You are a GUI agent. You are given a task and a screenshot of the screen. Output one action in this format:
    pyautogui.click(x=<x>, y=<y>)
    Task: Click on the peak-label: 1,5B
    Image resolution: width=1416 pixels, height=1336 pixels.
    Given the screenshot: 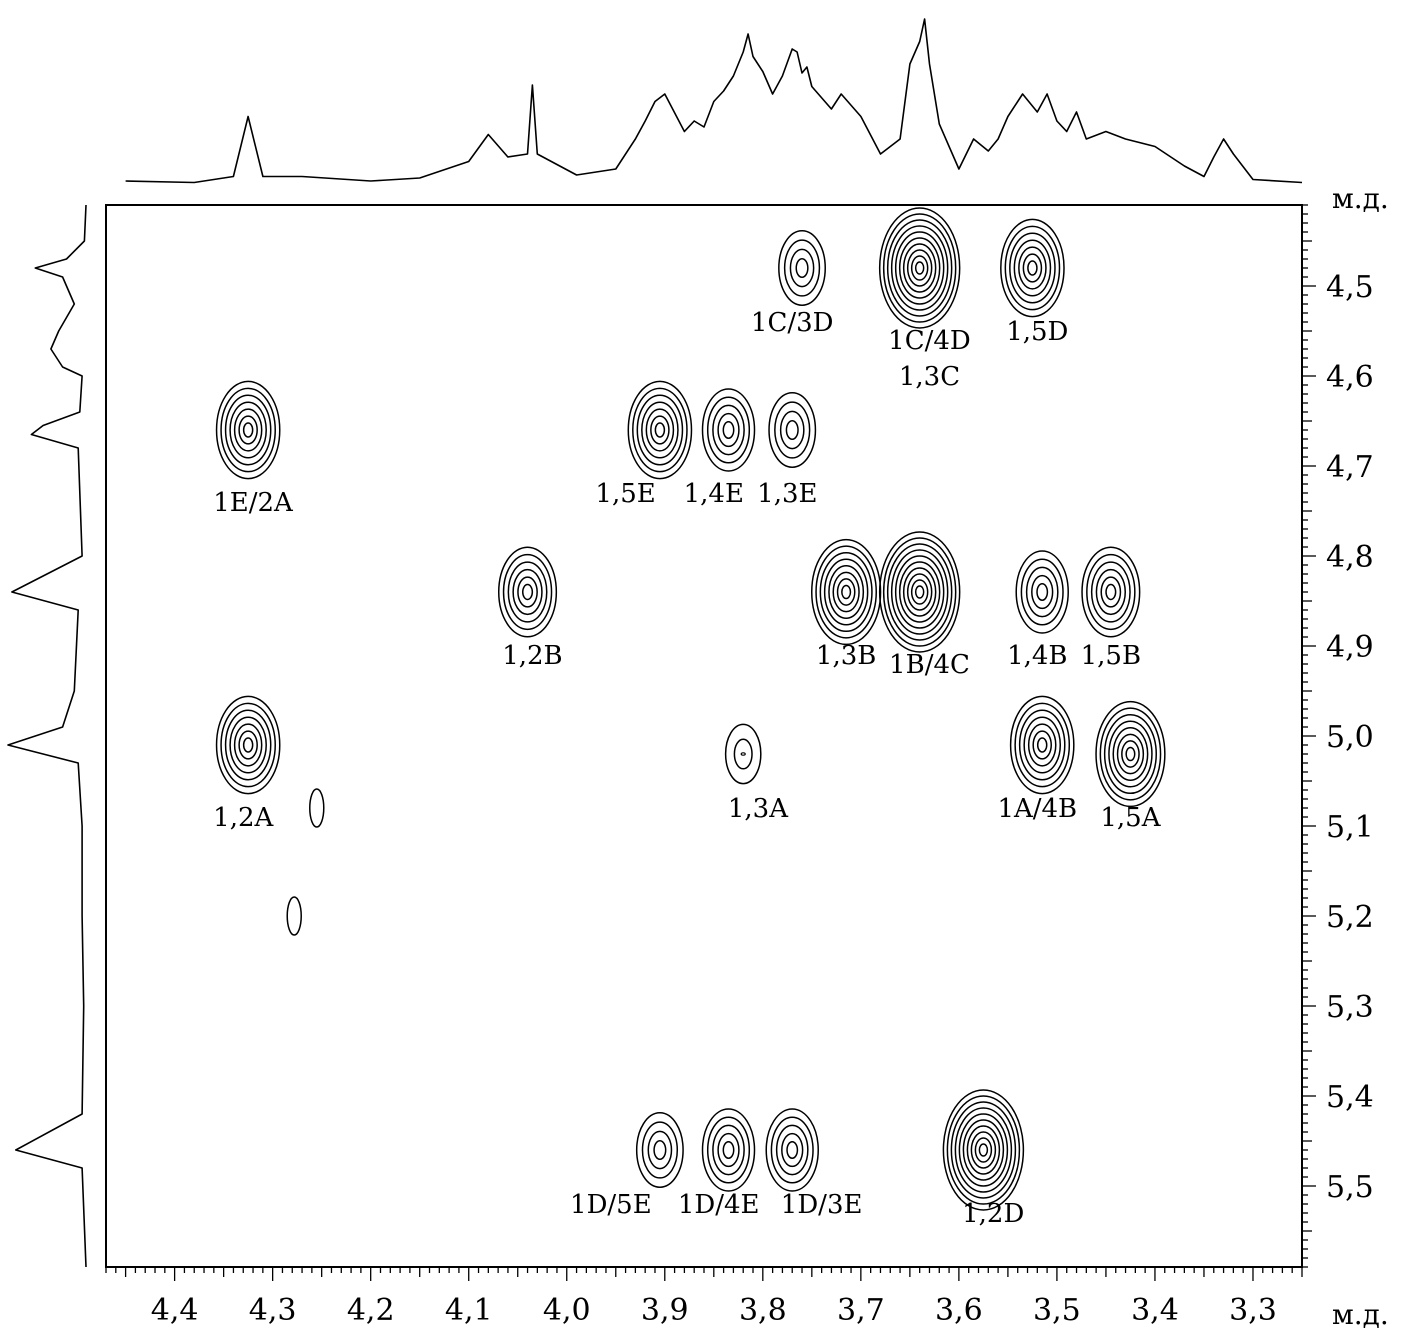 What is the action you would take?
    pyautogui.click(x=1111, y=656)
    